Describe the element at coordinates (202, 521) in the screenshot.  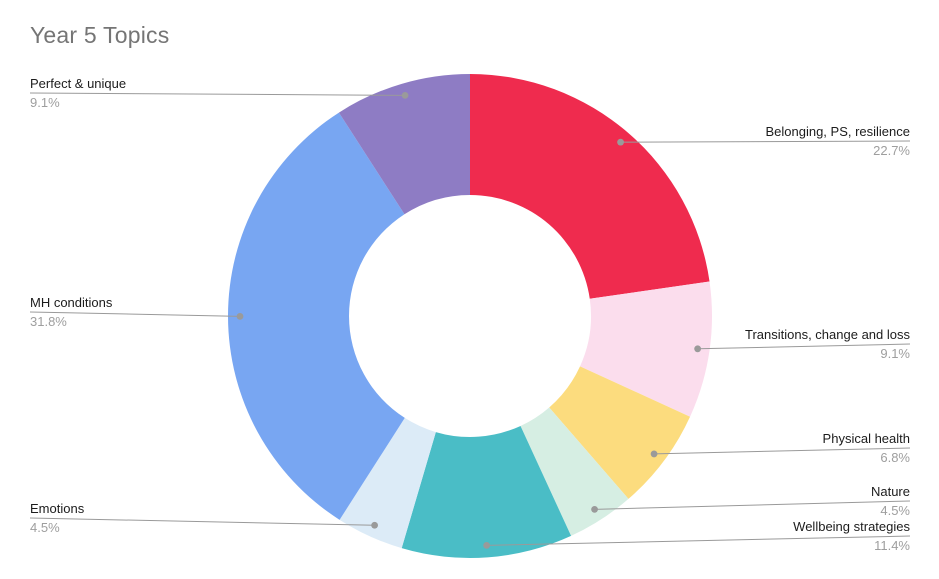
I see `leader-line-emotions` at that location.